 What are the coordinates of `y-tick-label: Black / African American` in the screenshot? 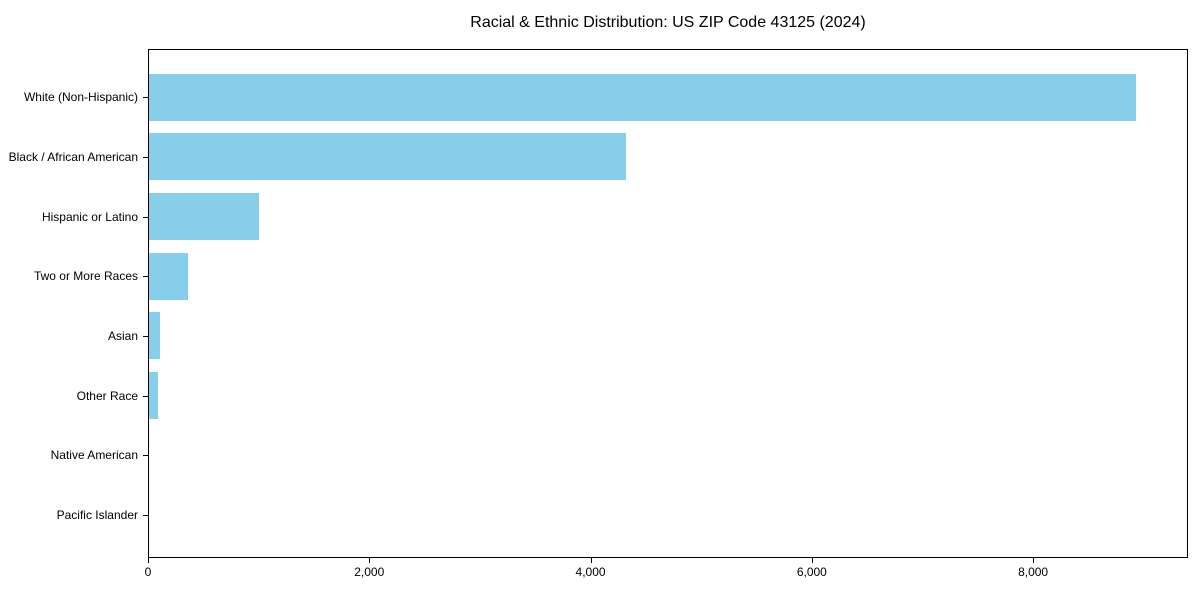 It's located at (73, 156).